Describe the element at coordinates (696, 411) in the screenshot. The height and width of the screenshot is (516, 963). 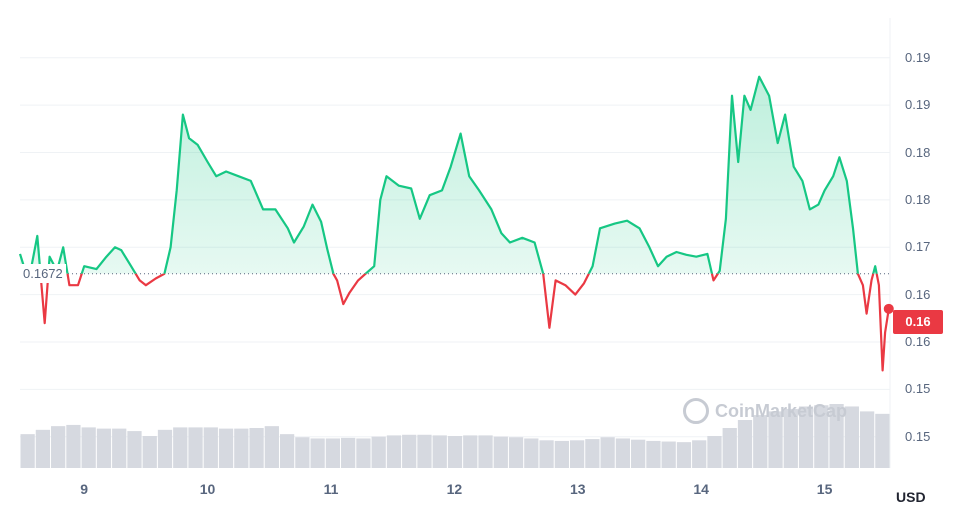
I see `coinmarketcap-logo-icon` at that location.